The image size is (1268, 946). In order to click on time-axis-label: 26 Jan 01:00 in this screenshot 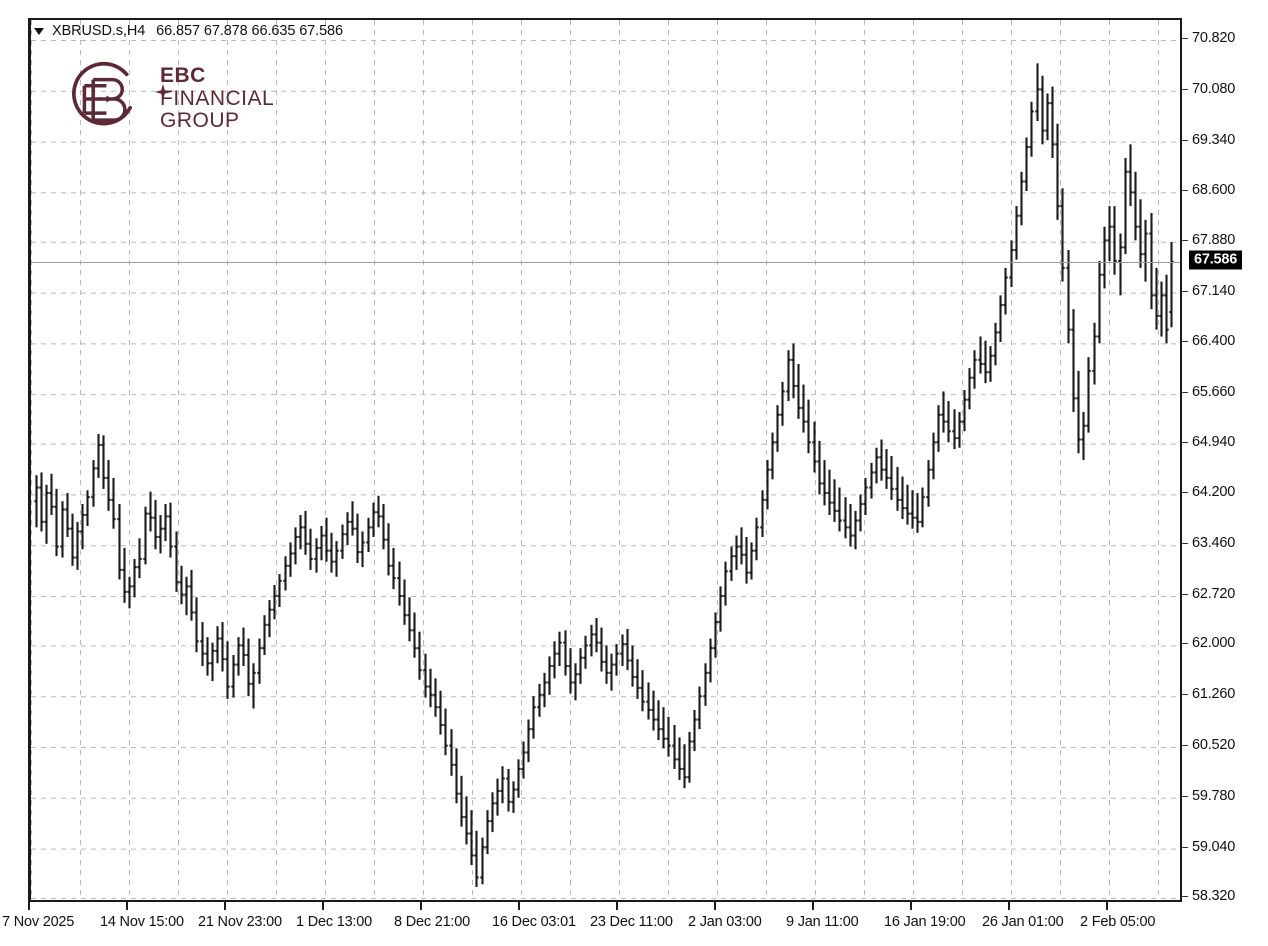, I will do `click(1023, 922)`.